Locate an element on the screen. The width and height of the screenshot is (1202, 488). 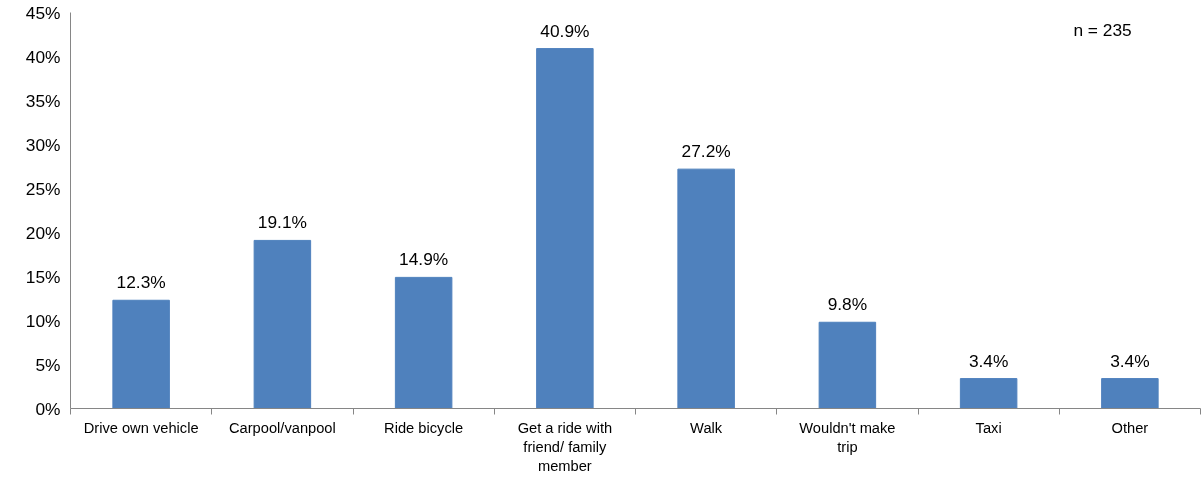
y-tick-label: 45% is located at coordinates (43, 12).